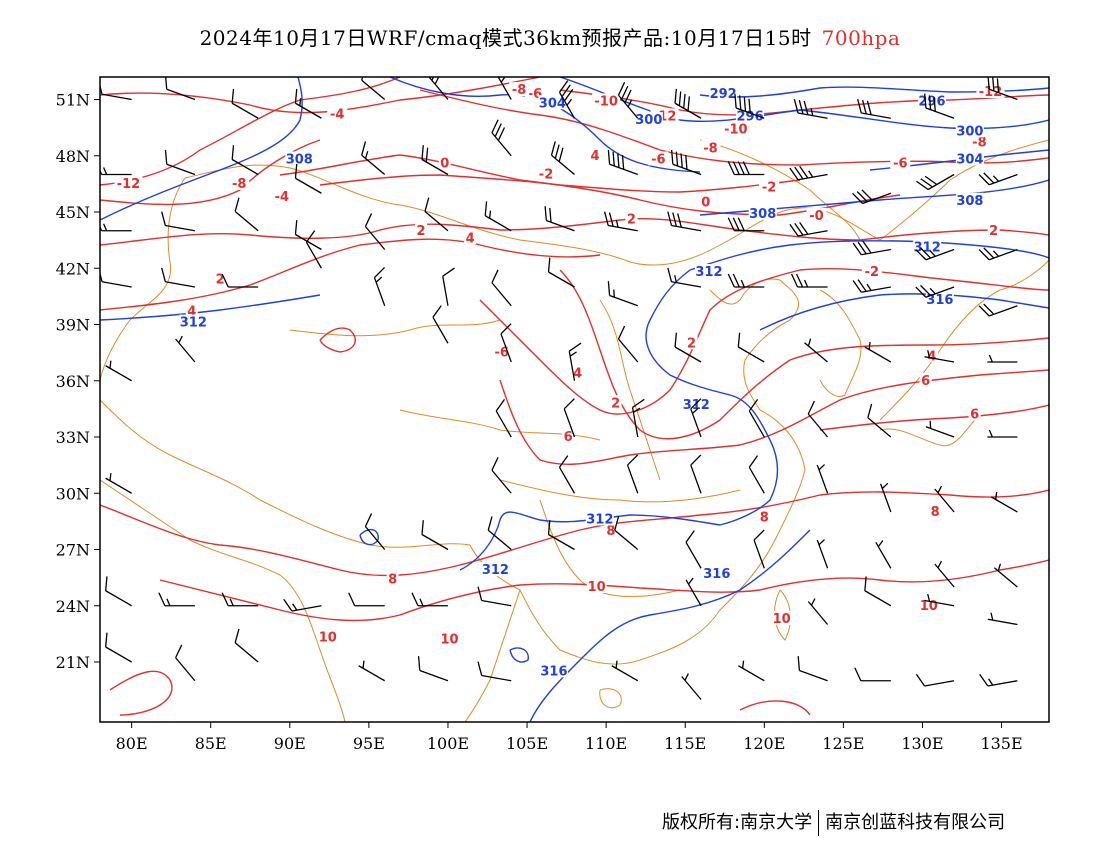 The image size is (1100, 850). I want to click on lon-tick-label: 120E, so click(764, 743).